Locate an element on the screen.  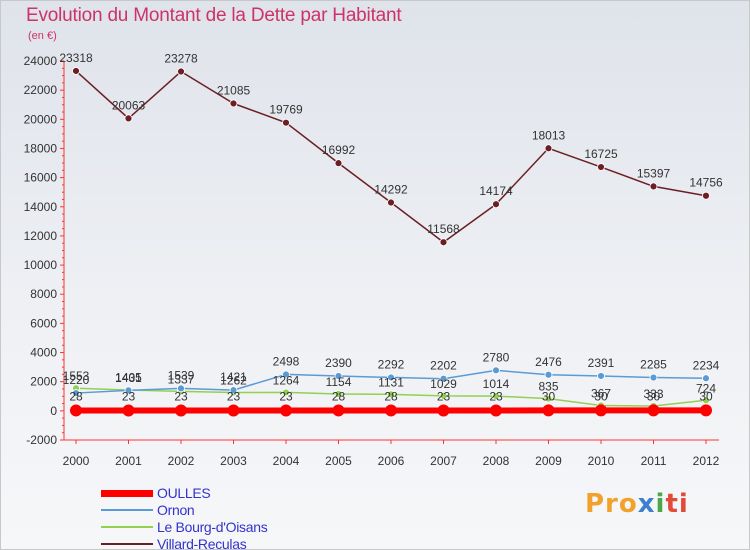
data-label-ornon: 2498 is located at coordinates (286, 361).